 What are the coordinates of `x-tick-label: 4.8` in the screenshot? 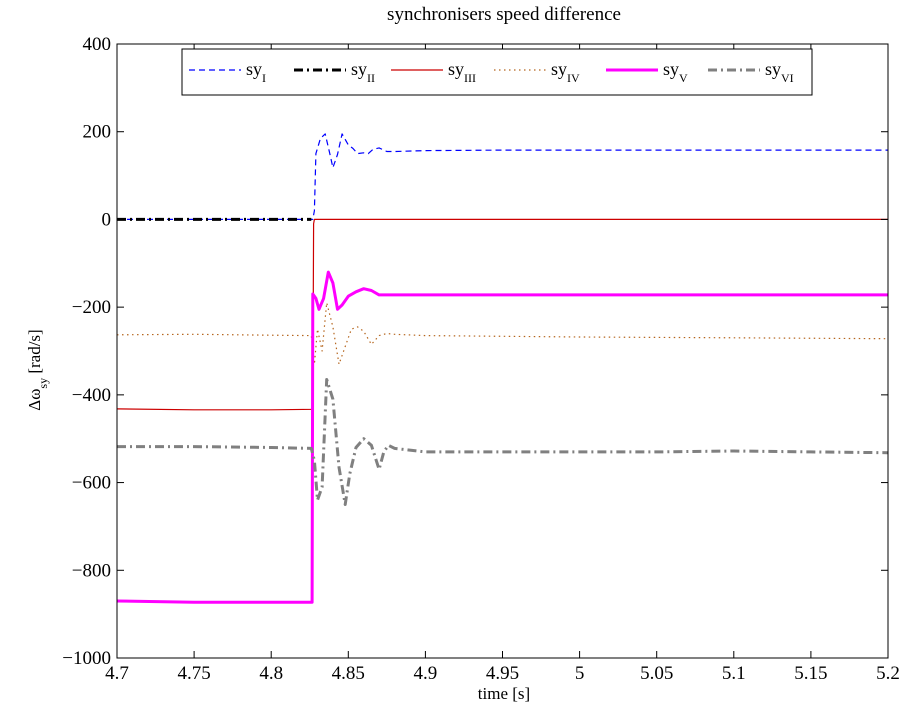 It's located at (271, 673).